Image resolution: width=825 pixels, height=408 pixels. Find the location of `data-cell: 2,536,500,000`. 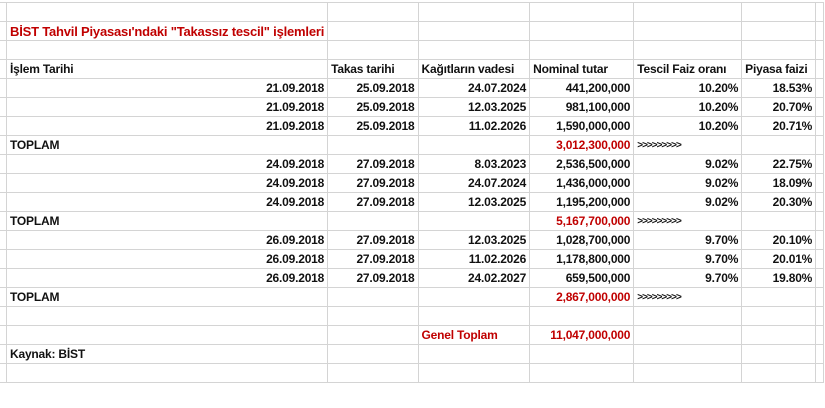

data-cell: 2,536,500,000 is located at coordinates (582, 164).